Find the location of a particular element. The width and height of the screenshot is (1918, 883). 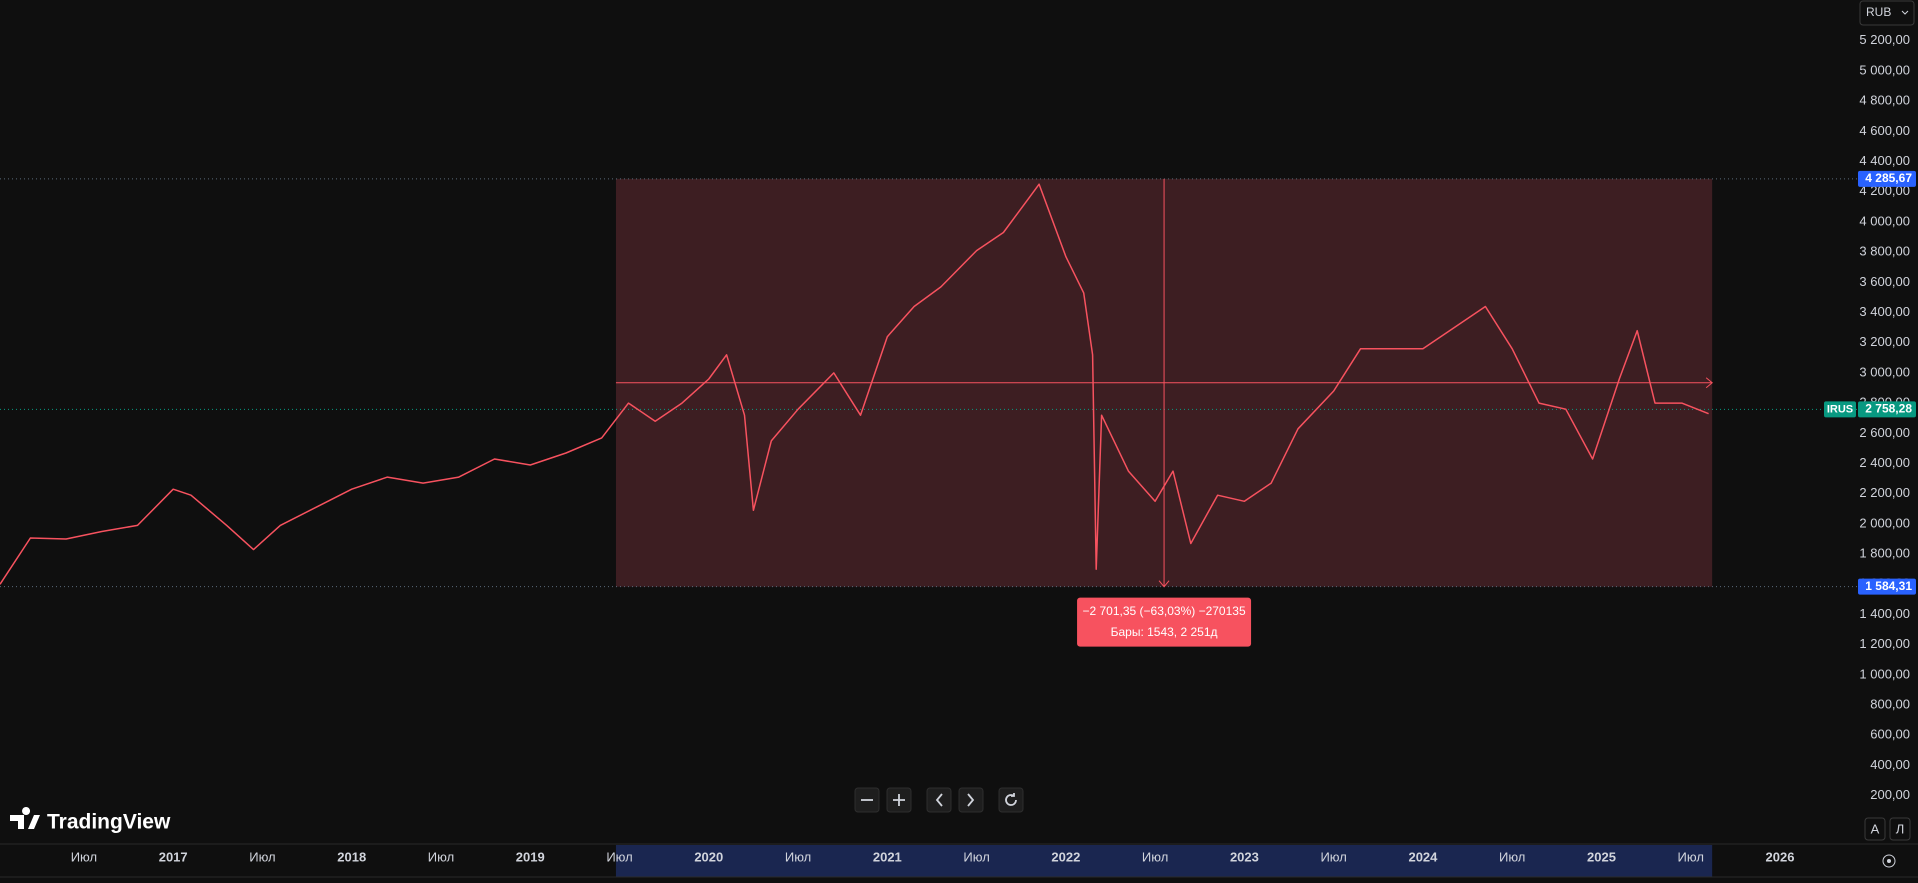

x-tick-label: 2017 is located at coordinates (173, 856).